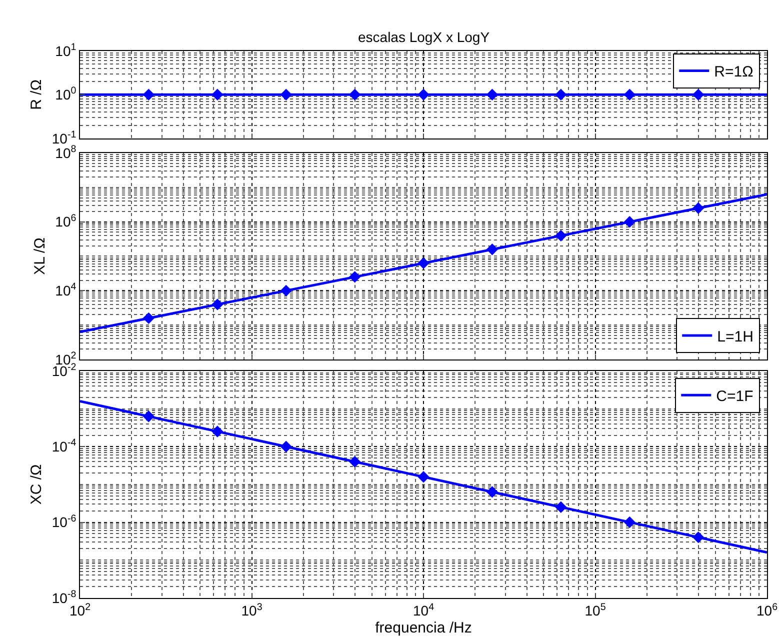  I want to click on y-tick-label: 10$^{6}$, so click(66, 221).